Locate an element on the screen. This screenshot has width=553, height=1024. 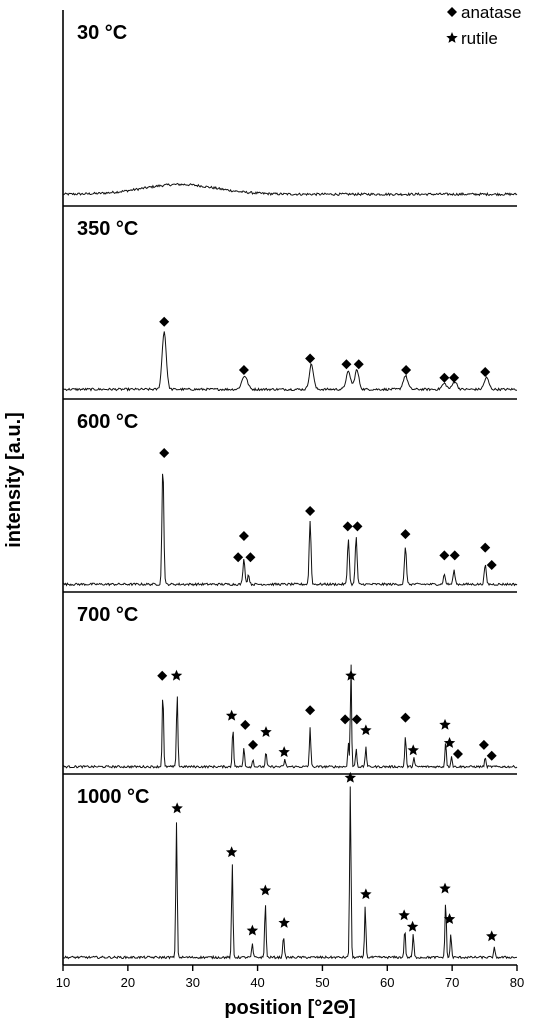
panel-3: 600 °C is located at coordinates (290, 502).